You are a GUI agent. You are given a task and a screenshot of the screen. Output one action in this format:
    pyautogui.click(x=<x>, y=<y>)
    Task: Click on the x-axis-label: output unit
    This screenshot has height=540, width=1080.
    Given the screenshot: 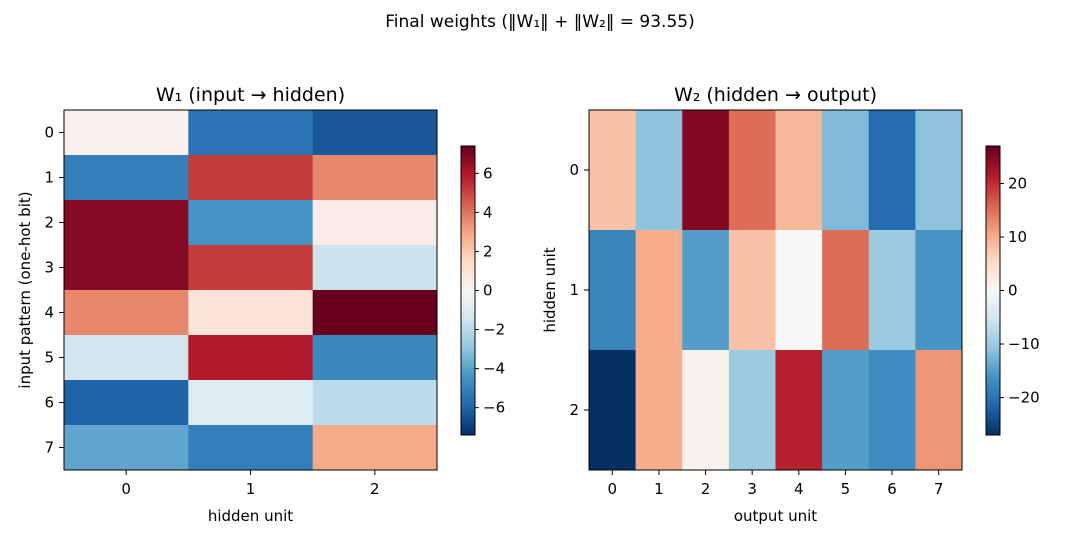 What is the action you would take?
    pyautogui.click(x=775, y=516)
    